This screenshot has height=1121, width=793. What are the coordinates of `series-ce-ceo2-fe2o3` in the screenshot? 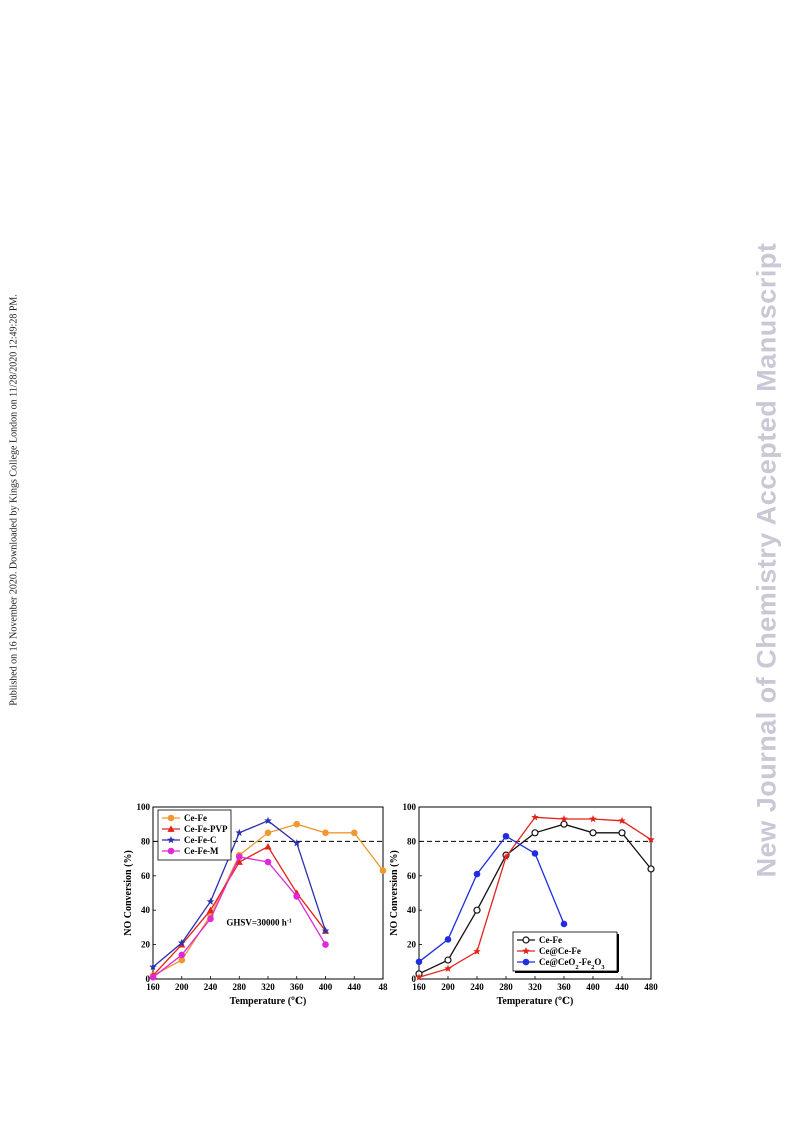 It's located at (491, 899).